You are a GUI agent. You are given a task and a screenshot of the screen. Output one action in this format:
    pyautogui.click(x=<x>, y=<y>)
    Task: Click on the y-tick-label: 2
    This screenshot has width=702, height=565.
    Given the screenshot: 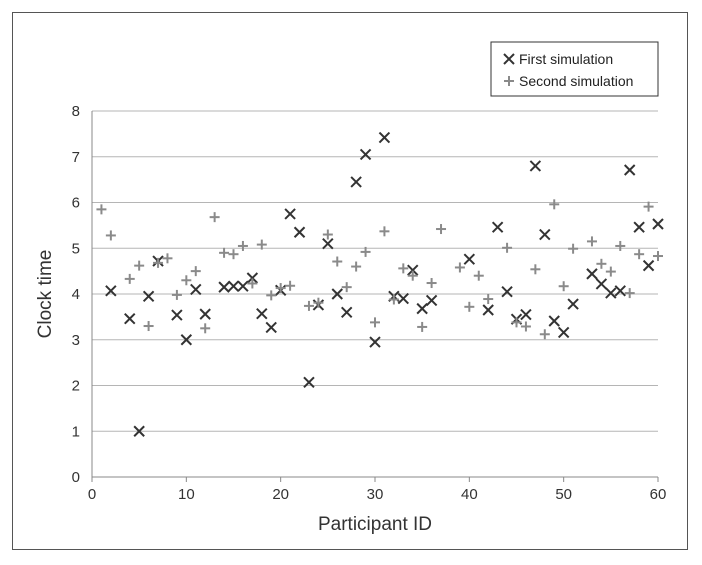 What is the action you would take?
    pyautogui.click(x=76, y=386)
    